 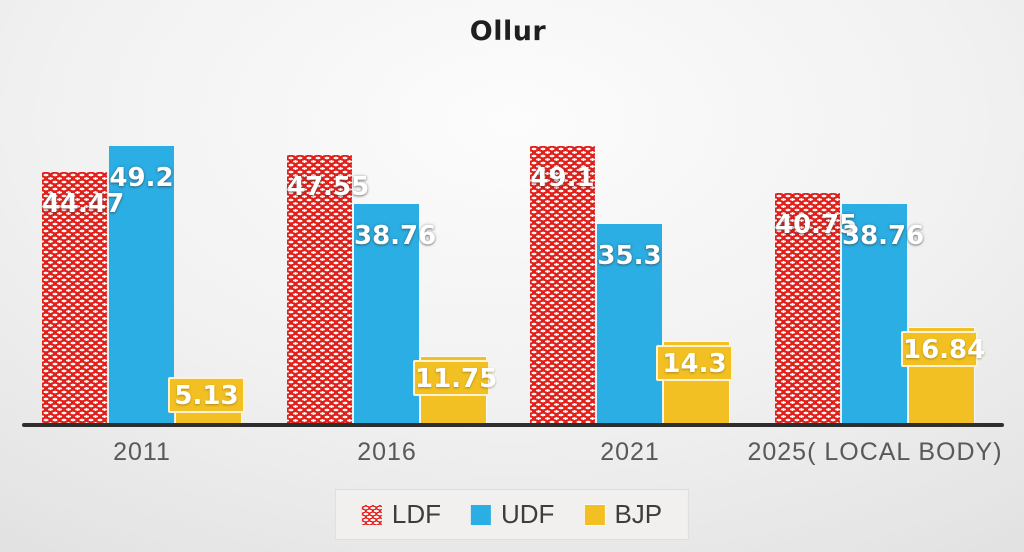 I want to click on bar-bjp: 5.13, so click(x=206, y=400).